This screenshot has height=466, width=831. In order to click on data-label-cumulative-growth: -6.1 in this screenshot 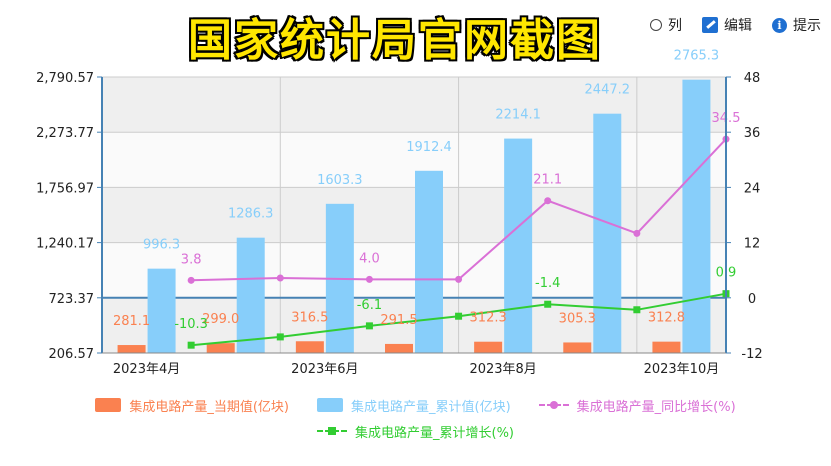, I will do `click(369, 305)`.